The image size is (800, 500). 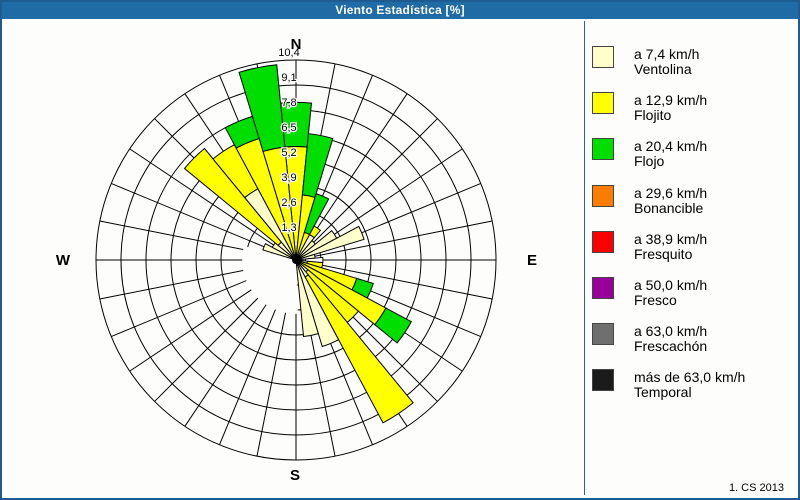 I want to click on grid-mask-wedge, so click(x=270, y=280).